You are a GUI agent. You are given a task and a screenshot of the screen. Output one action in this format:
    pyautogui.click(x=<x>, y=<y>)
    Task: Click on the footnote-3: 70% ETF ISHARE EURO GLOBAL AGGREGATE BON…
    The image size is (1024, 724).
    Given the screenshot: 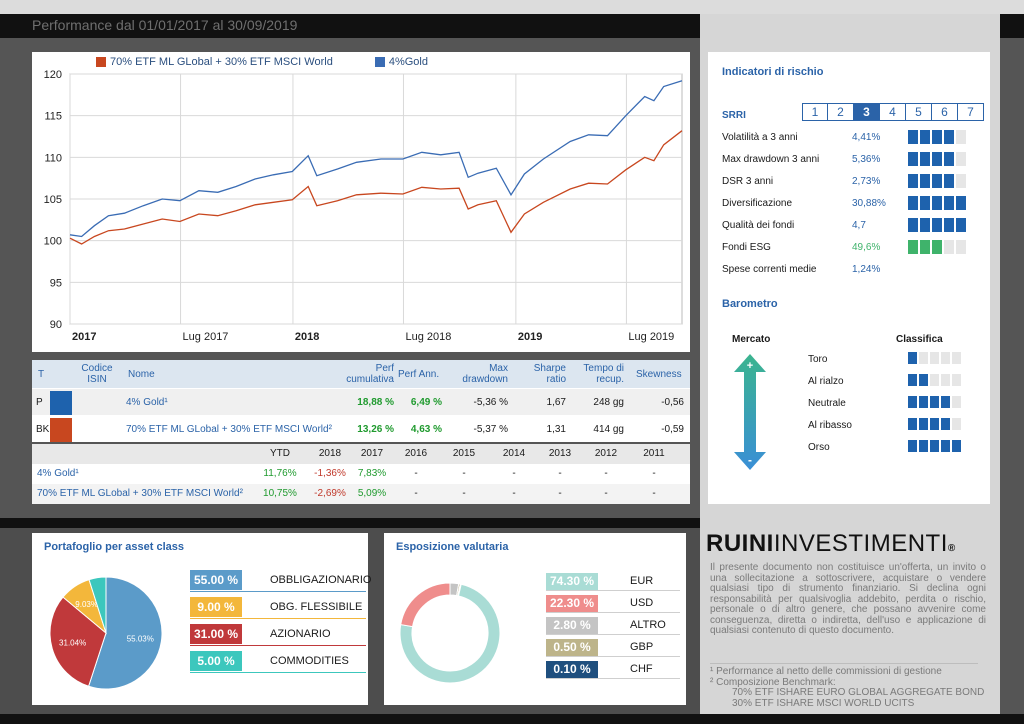 What is the action you would take?
    pyautogui.click(x=858, y=692)
    